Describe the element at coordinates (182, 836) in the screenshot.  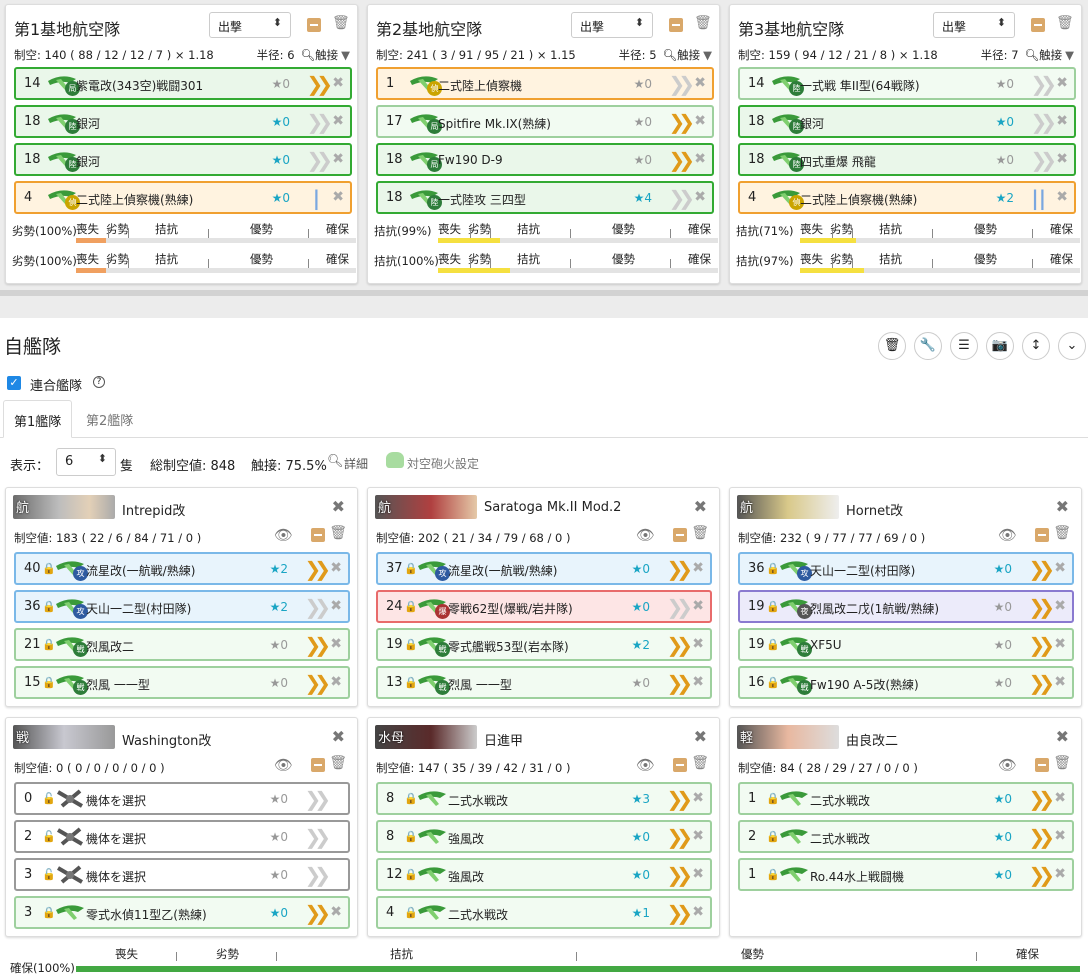
I see `equipment-slot: 2 🔓 機体を選択 ★0 ❯❯` at that location.